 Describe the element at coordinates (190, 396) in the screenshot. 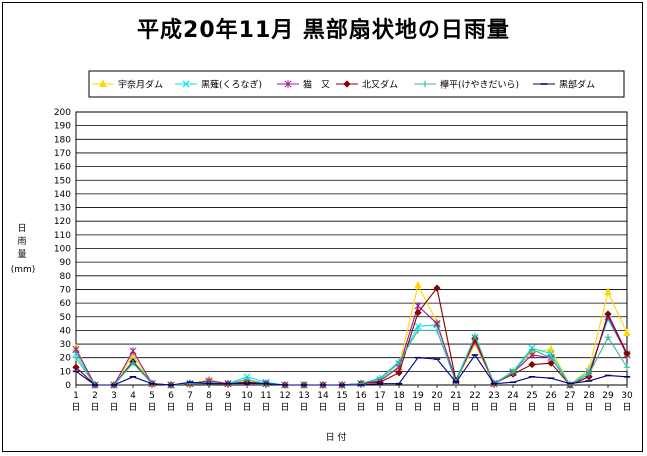

I see `x-tick-label: 7` at that location.